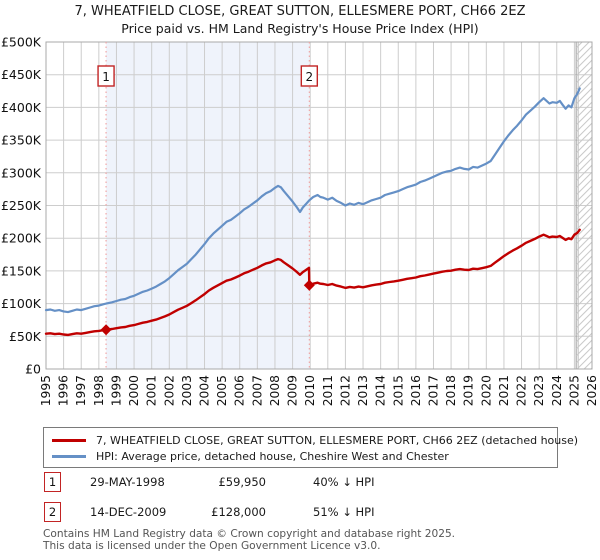 Image resolution: width=600 pixels, height=560 pixels. What do you see at coordinates (21, 205) in the screenshot?
I see `y-tick-label: £250K` at bounding box center [21, 205].